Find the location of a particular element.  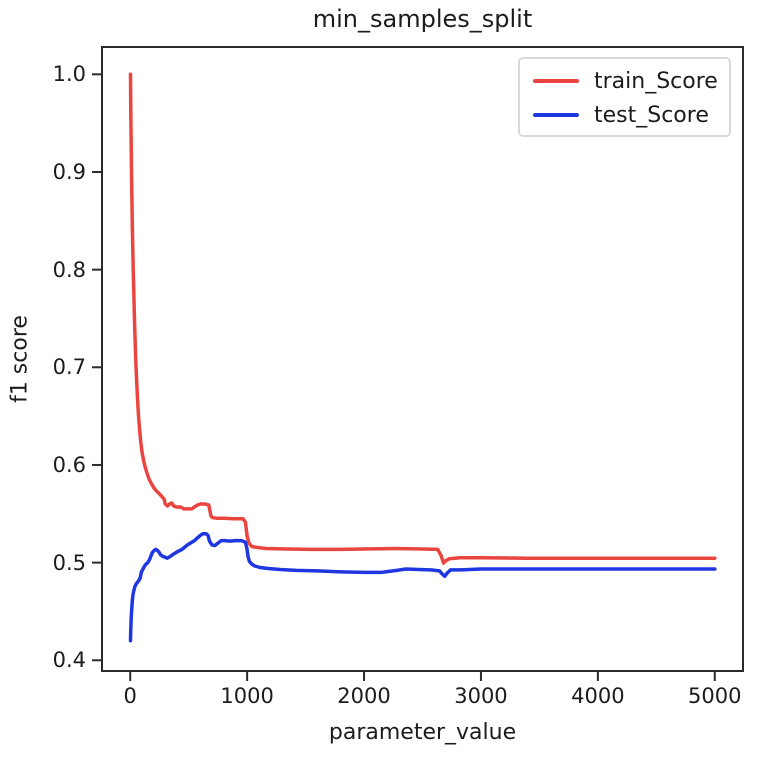

y-tick-label: 0.5 is located at coordinates (69, 562).